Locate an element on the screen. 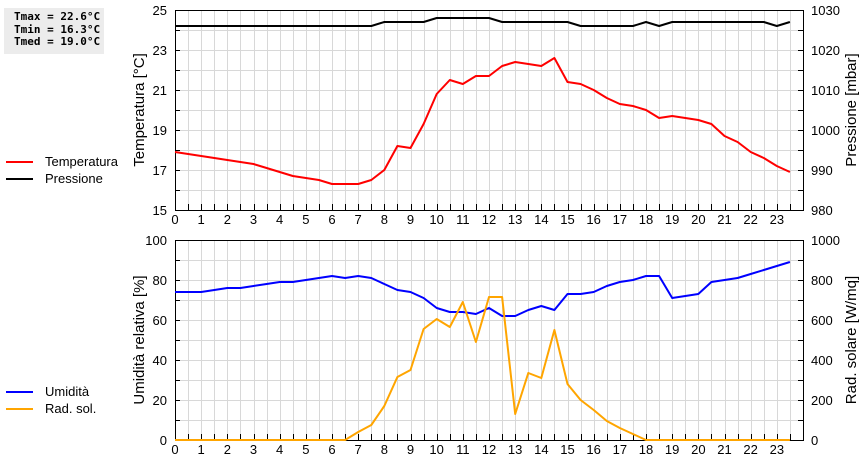 The height and width of the screenshot is (460, 860). stat-tmed: Tmed = 19.0°C is located at coordinates (57, 41).